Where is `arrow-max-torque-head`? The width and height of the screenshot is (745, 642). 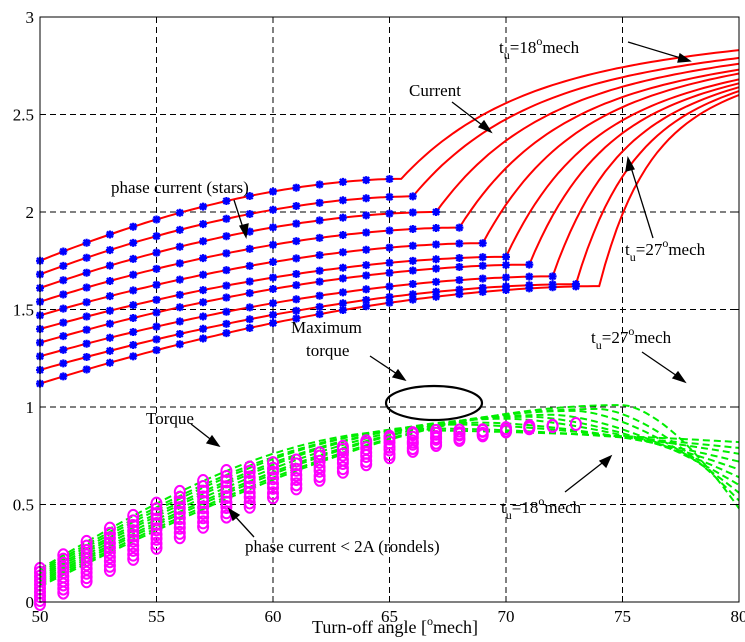 arrow-max-torque-head is located at coordinates (399, 375).